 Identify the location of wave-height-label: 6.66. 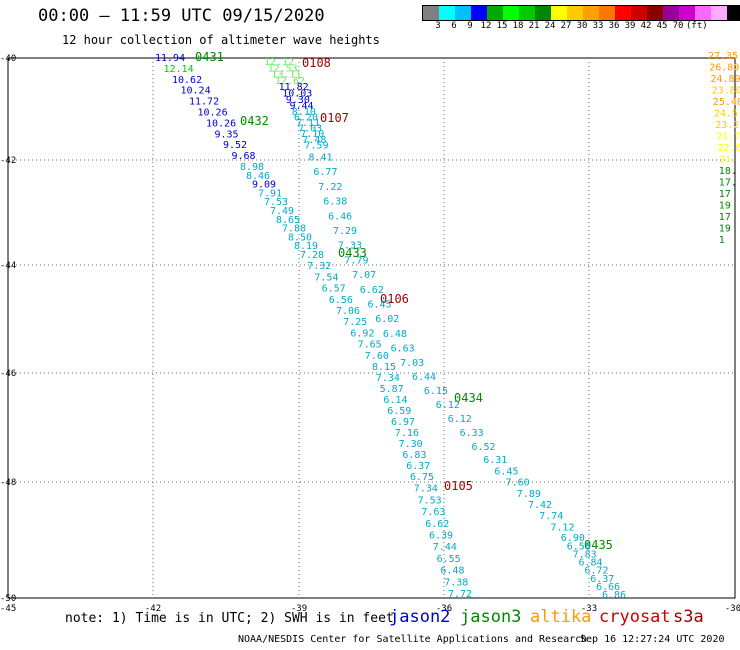
(608, 587).